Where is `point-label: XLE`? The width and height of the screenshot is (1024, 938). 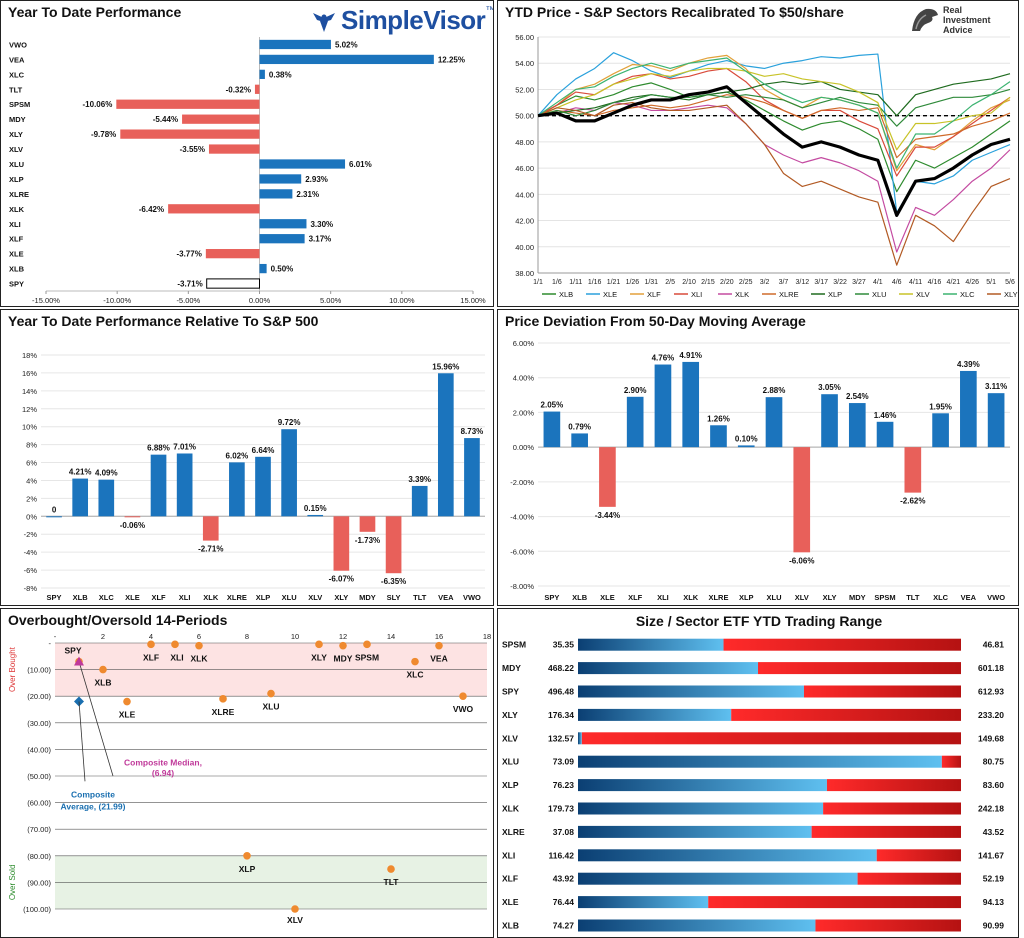 point-label: XLE is located at coordinates (127, 715).